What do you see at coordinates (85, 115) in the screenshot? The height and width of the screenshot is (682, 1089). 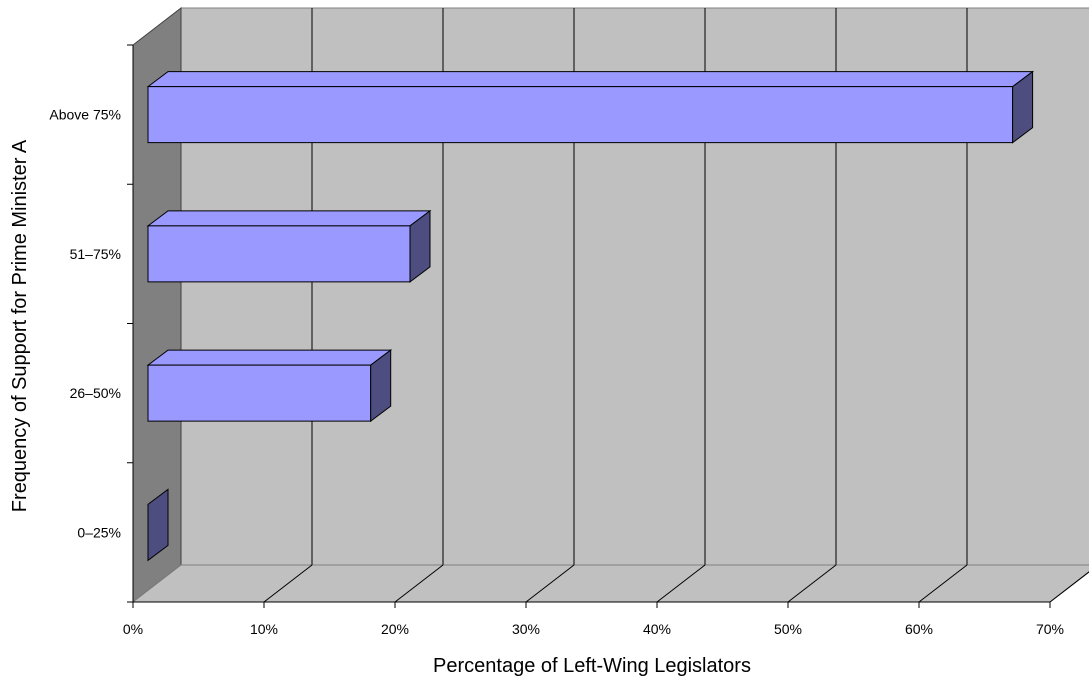 I see `y-tick-label: Above 75%` at bounding box center [85, 115].